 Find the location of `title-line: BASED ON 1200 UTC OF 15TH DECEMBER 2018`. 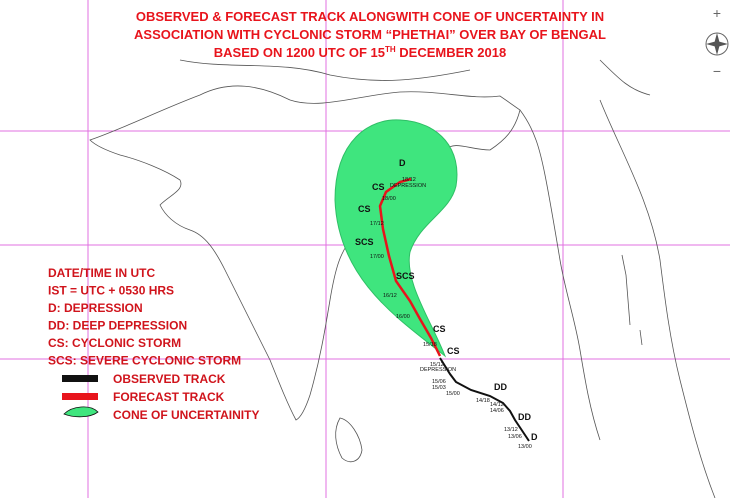

title-line: BASED ON 1200 UTC OF 15TH DECEMBER 2018 is located at coordinates (360, 52).